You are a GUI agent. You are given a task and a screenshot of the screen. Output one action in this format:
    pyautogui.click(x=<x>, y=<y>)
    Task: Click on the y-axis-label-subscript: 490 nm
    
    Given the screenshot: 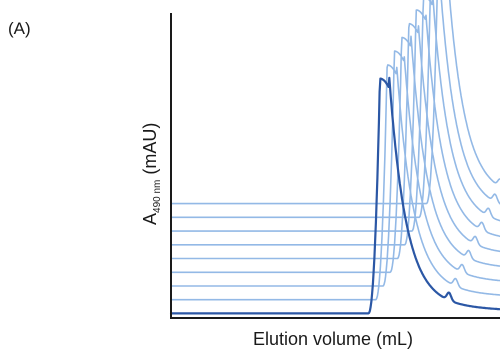 What is the action you would take?
    pyautogui.click(x=157, y=196)
    